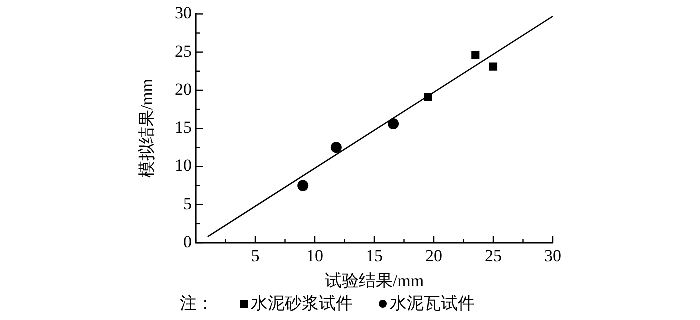 This screenshot has height=320, width=700. I want to click on y-tick-label: 25, so click(183, 51).